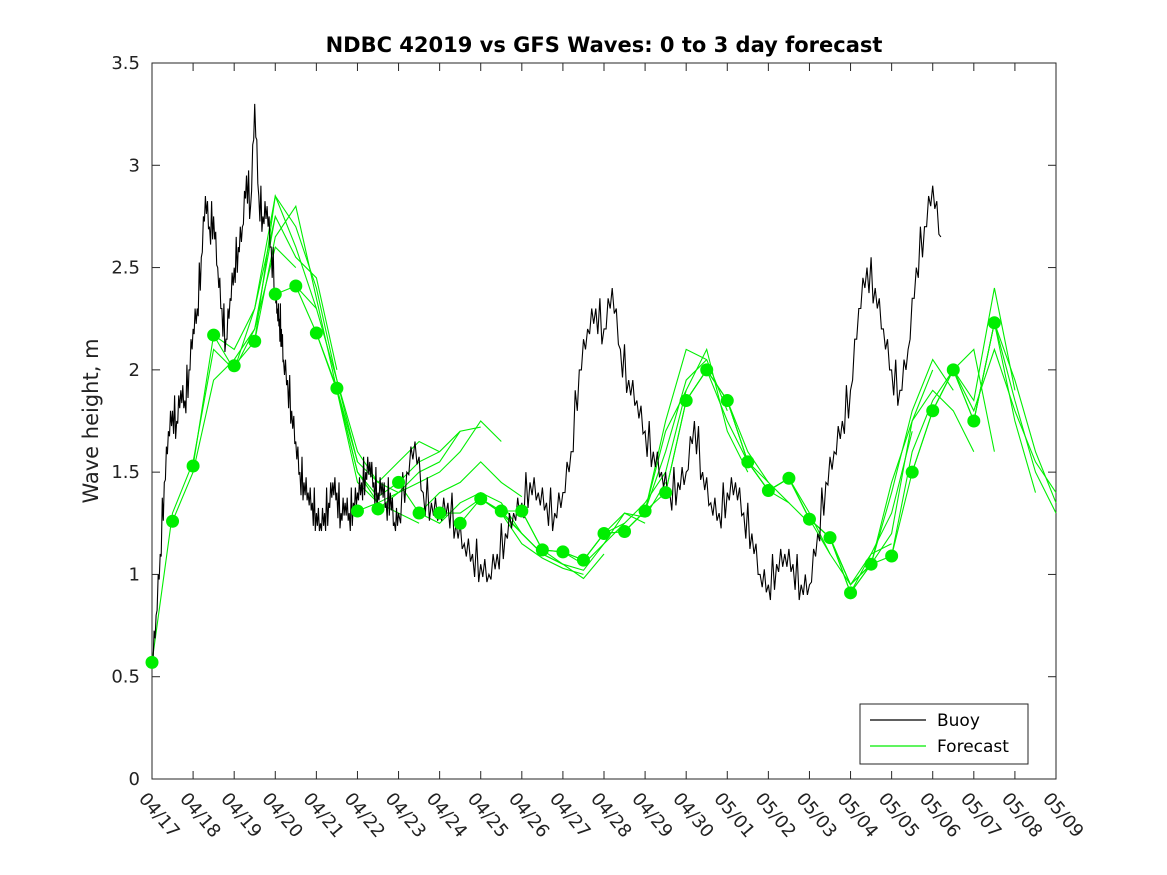  Describe the element at coordinates (1021, 815) in the screenshot. I see `x-tick-label: 05/08` at that location.